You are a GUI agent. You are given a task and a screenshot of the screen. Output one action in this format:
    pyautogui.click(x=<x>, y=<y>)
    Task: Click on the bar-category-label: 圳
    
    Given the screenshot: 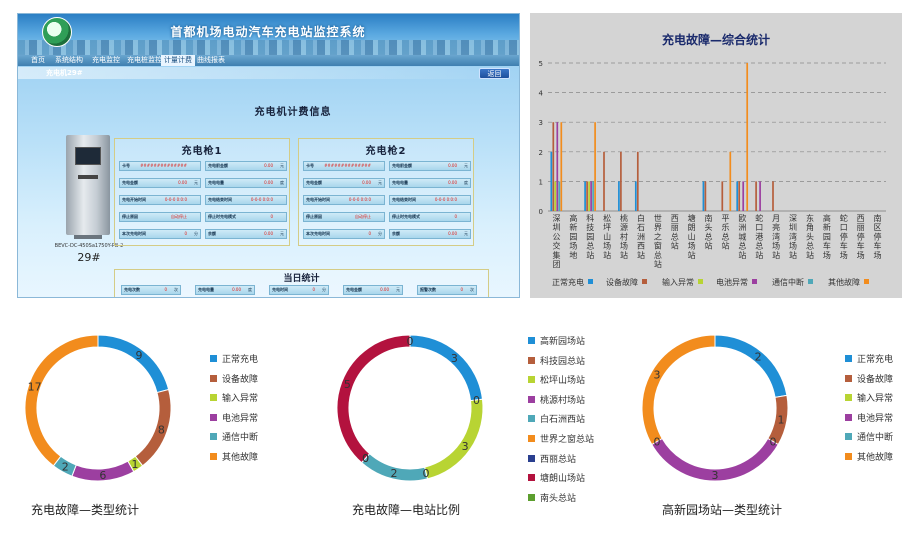 What is the action you would take?
    pyautogui.click(x=556, y=227)
    